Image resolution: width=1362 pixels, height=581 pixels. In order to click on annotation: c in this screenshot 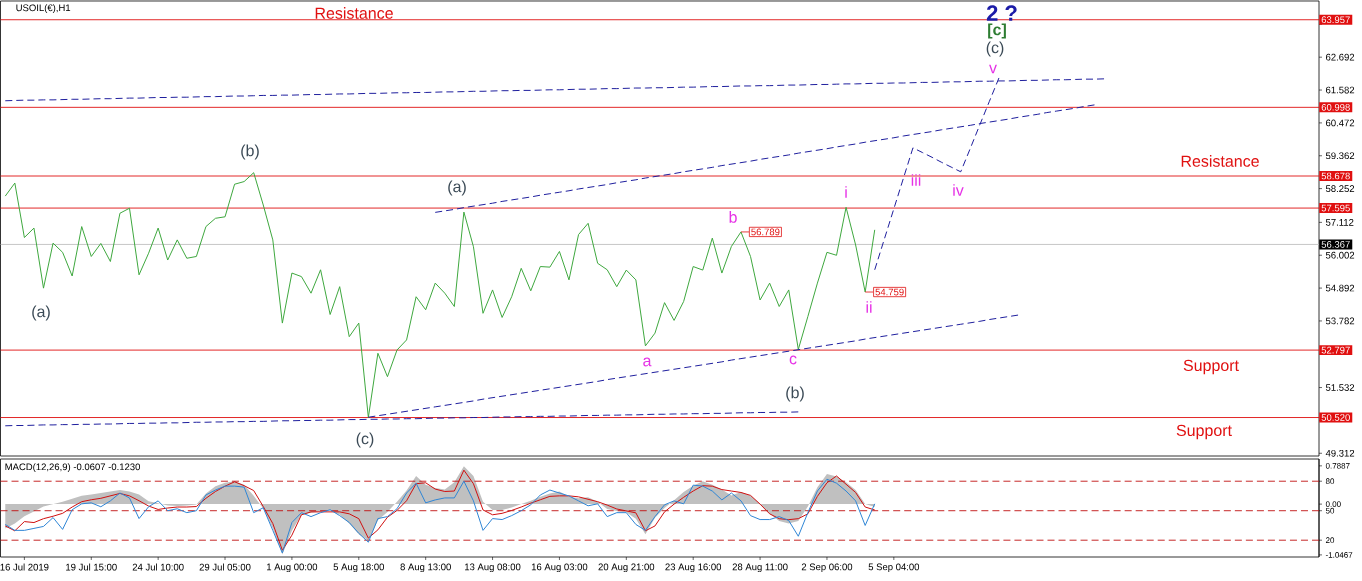, I will do `click(793, 360)`.